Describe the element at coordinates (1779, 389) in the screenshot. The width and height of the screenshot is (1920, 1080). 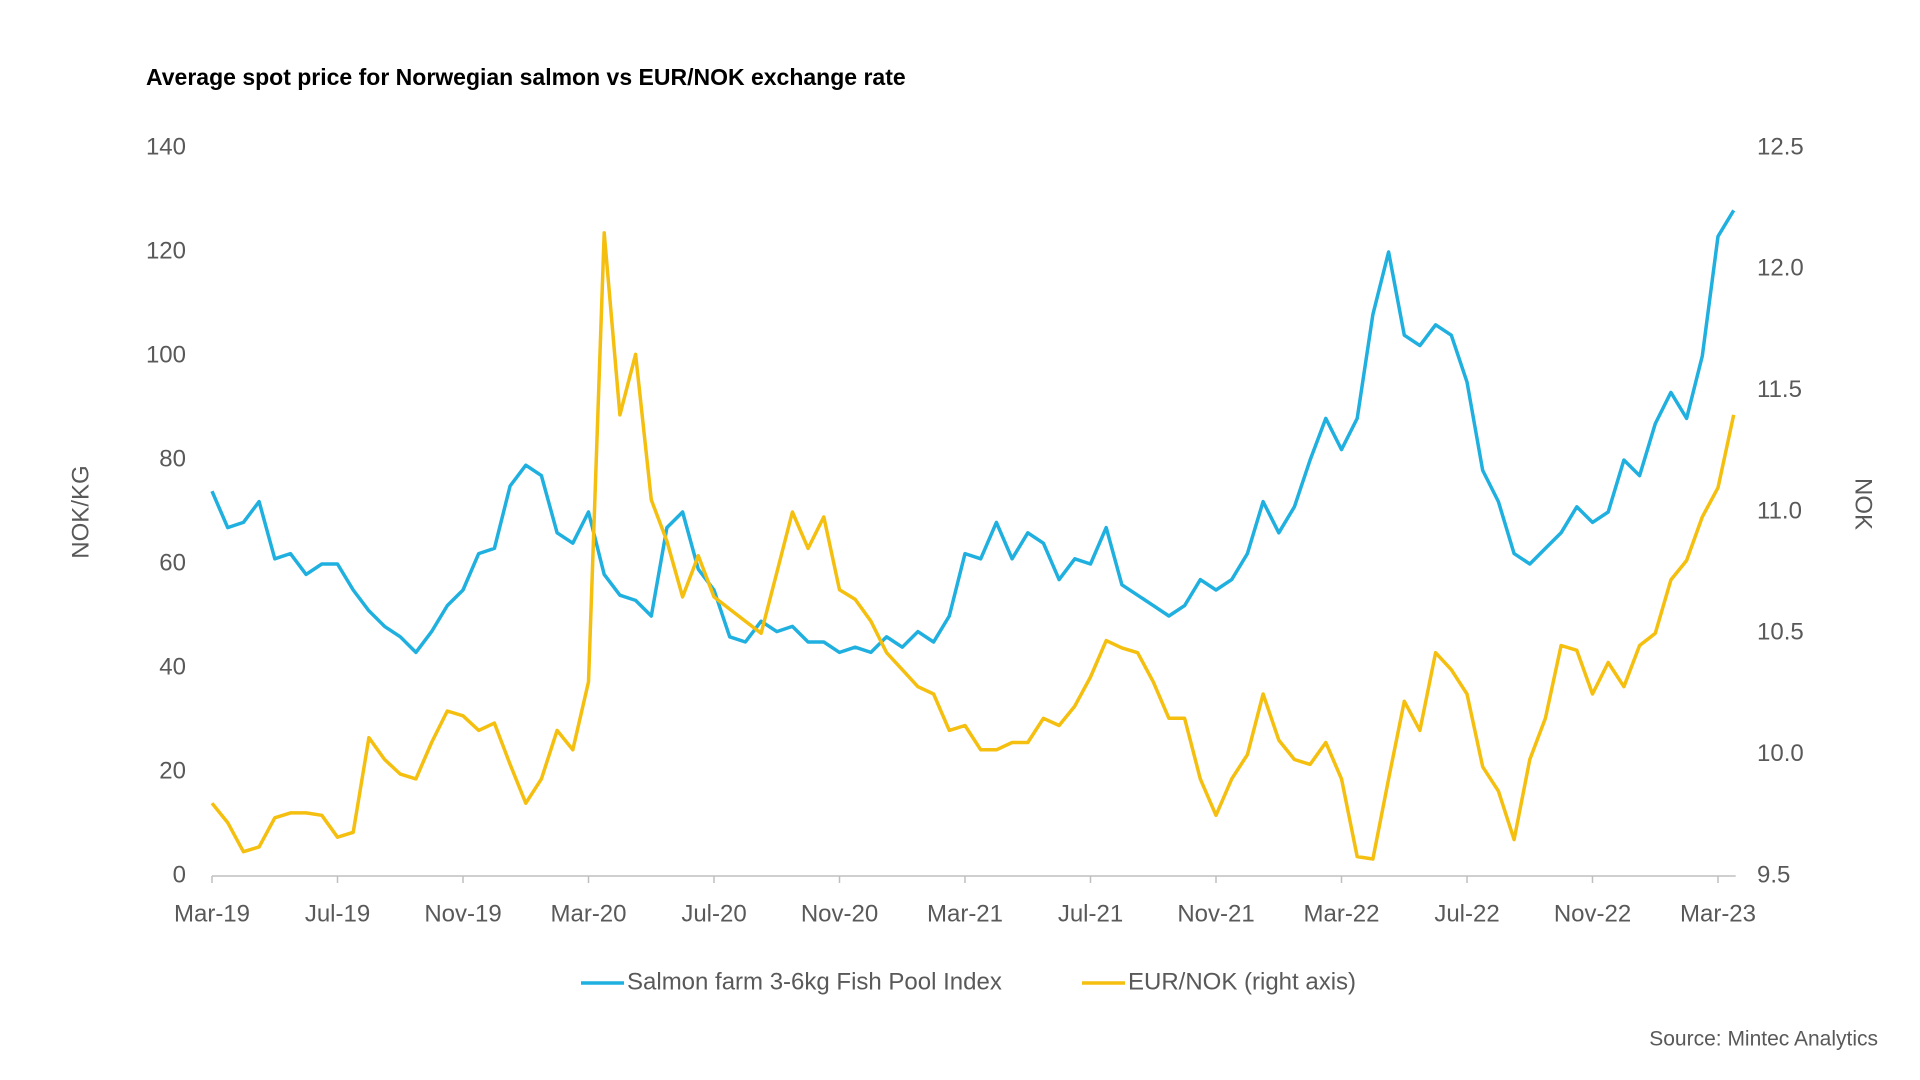
I see `y2-tick-label: 11.5` at that location.